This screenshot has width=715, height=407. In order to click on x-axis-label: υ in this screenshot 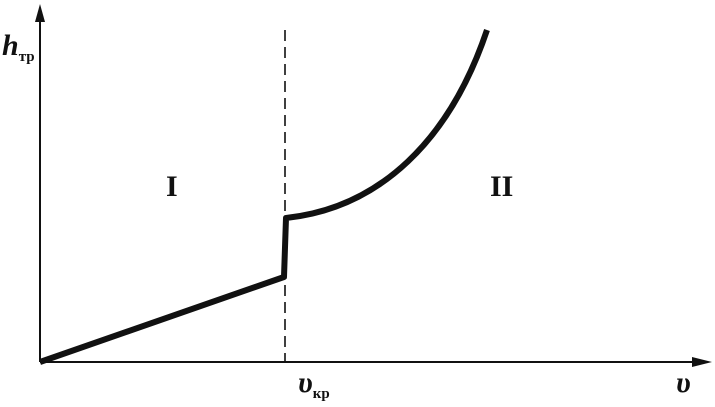, I will do `click(683, 382)`.